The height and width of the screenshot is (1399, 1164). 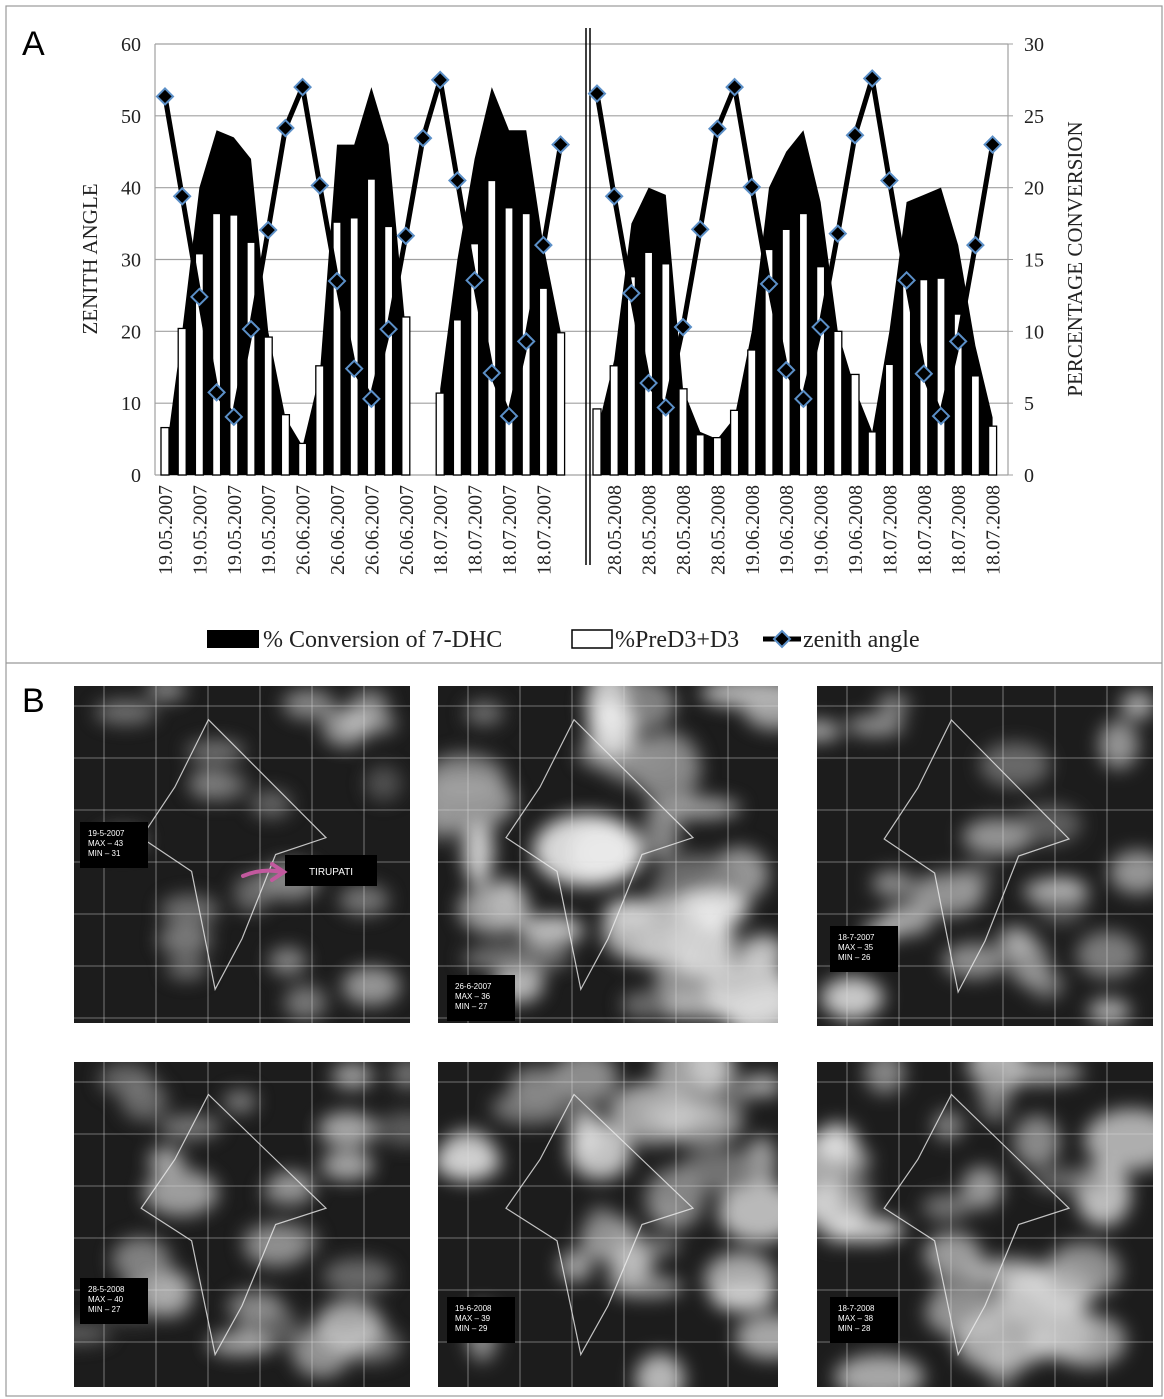 What do you see at coordinates (90, 258) in the screenshot?
I see `y-axis-title: ZENITH ANGLE` at bounding box center [90, 258].